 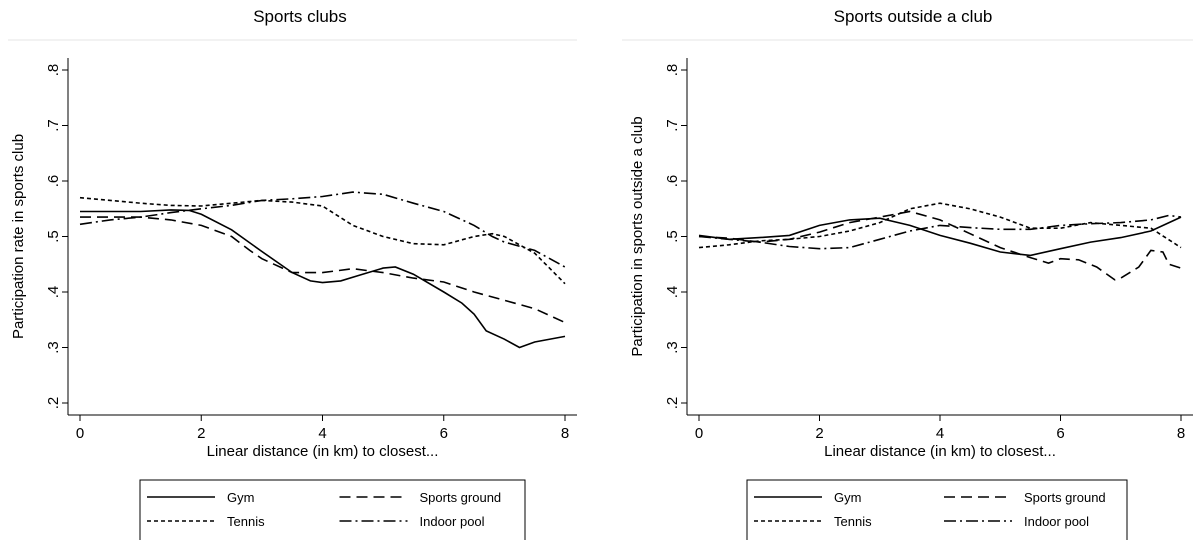 What do you see at coordinates (18, 236) in the screenshot?
I see `y-axis-label: Participation rate in sports club` at bounding box center [18, 236].